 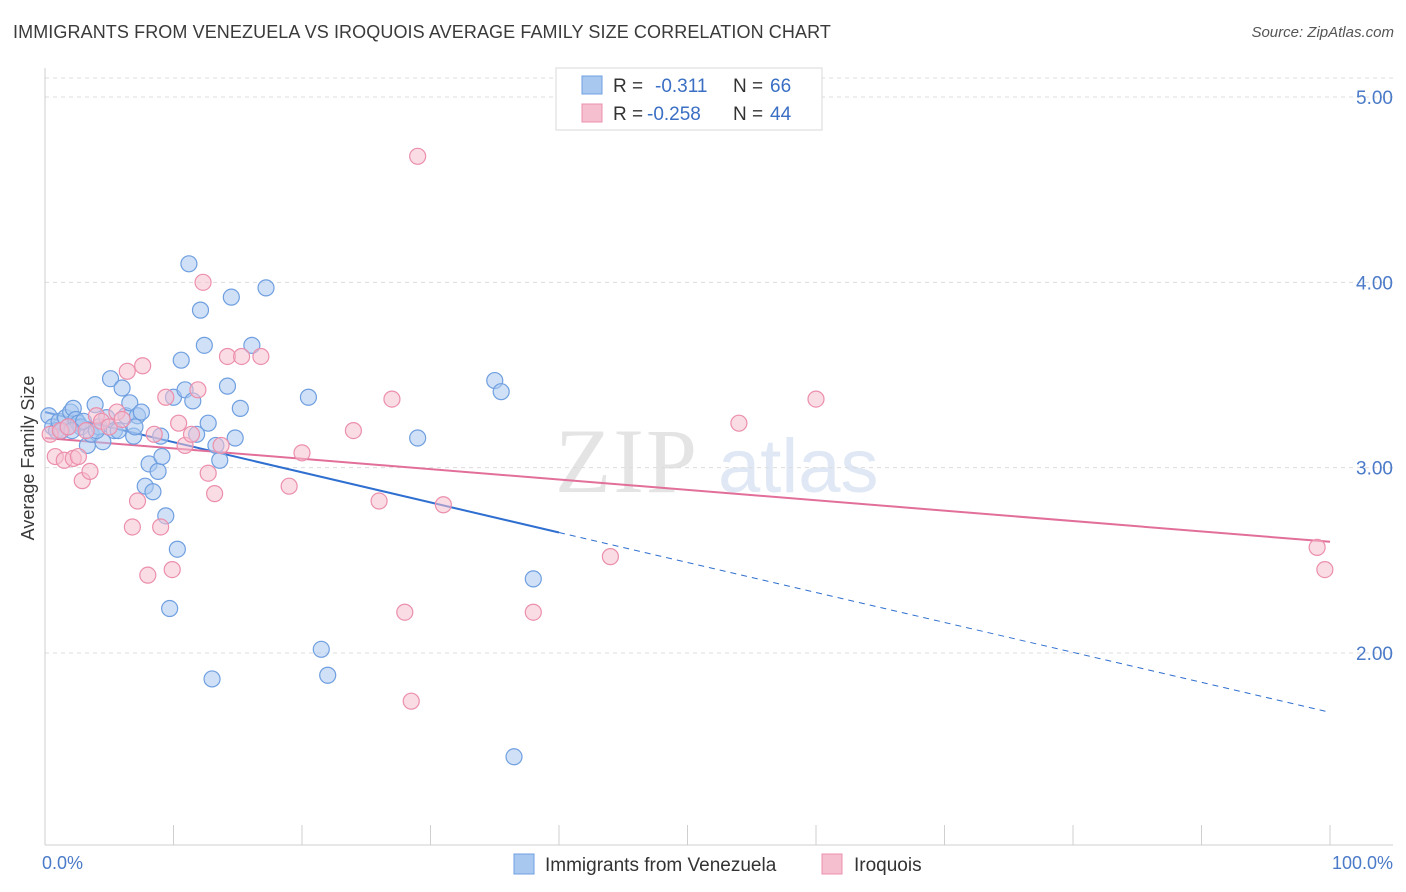 I want to click on legend-n-value-2: 44, so click(x=781, y=114).